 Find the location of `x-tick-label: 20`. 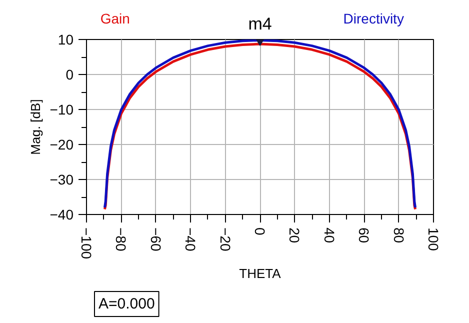

x-tick-label: 20 is located at coordinates (294, 236).